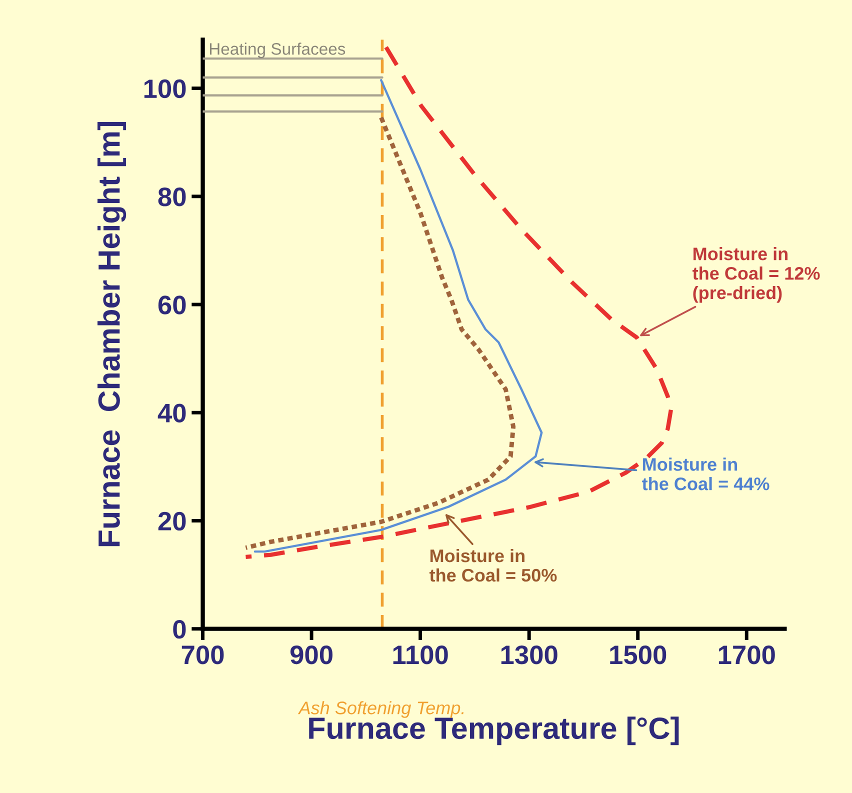 This screenshot has height=793, width=852. I want to click on y-tick-label: 80, so click(172, 197).